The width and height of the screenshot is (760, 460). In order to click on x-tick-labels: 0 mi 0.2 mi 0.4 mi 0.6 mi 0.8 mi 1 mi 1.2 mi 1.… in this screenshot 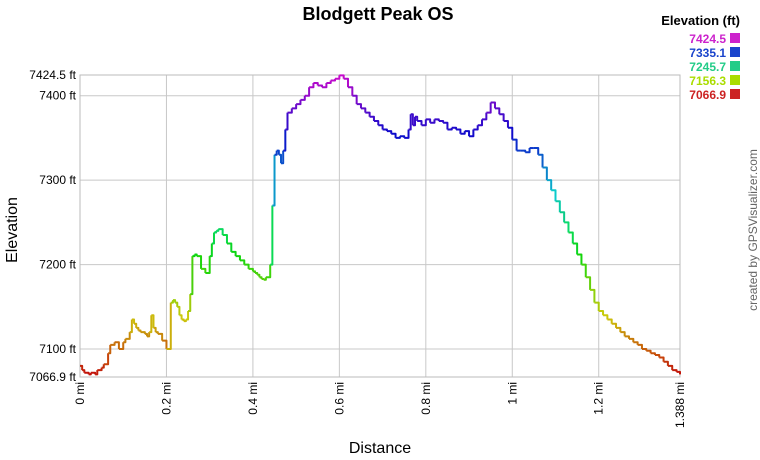, I will do `click(380, 405)`.